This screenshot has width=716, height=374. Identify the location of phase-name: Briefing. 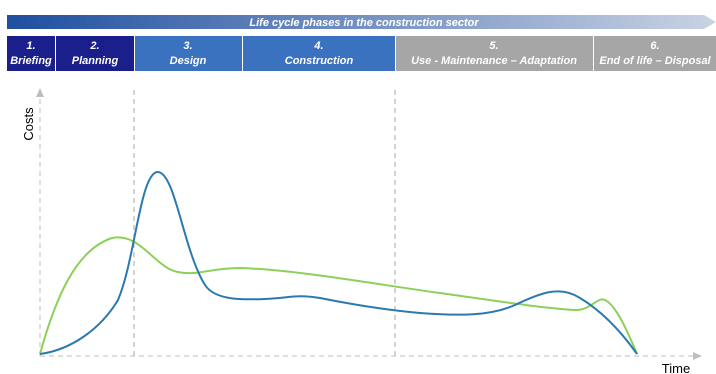
(31, 61).